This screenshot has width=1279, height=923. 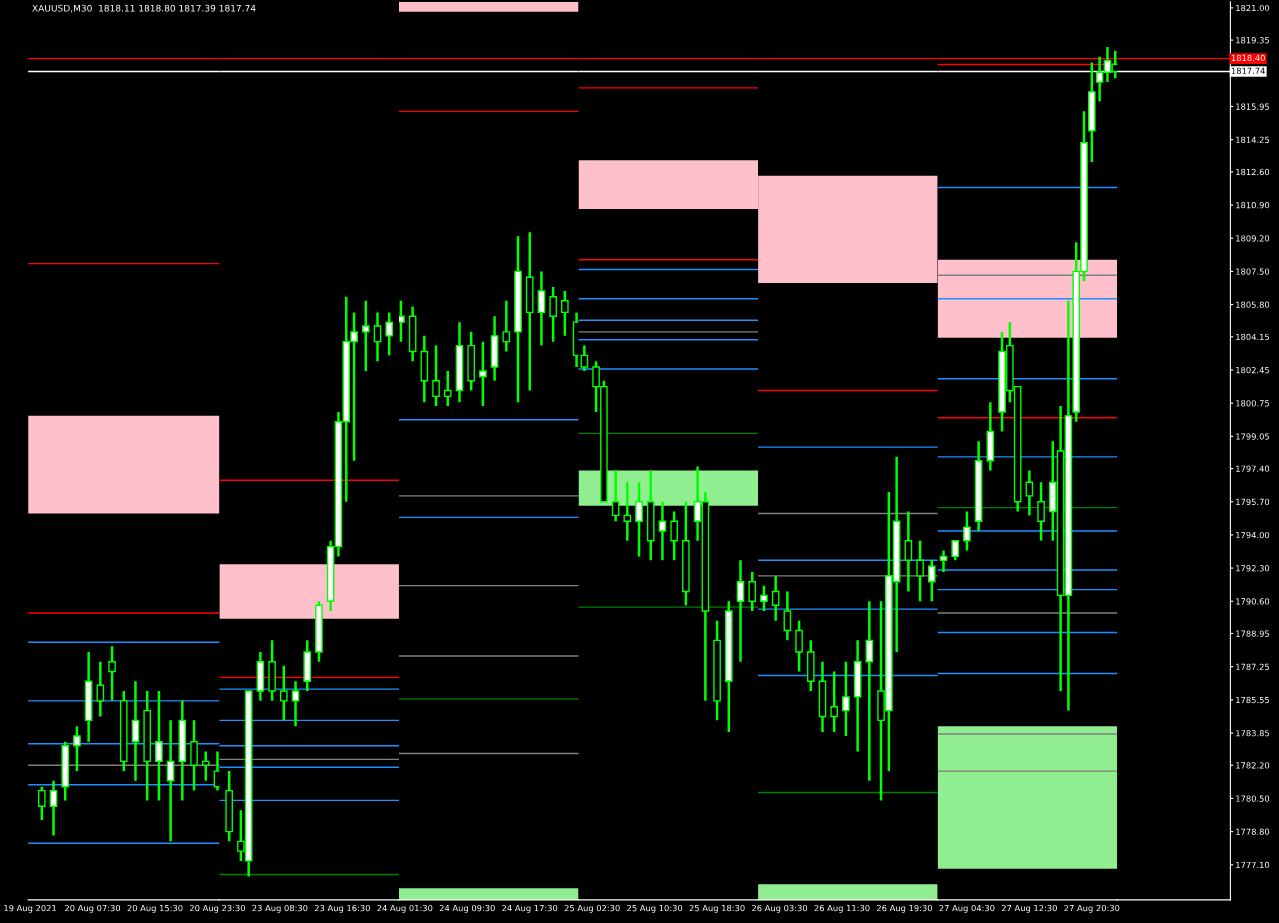 What do you see at coordinates (1248, 70) in the screenshot?
I see `ref-line-label: 1817.74` at bounding box center [1248, 70].